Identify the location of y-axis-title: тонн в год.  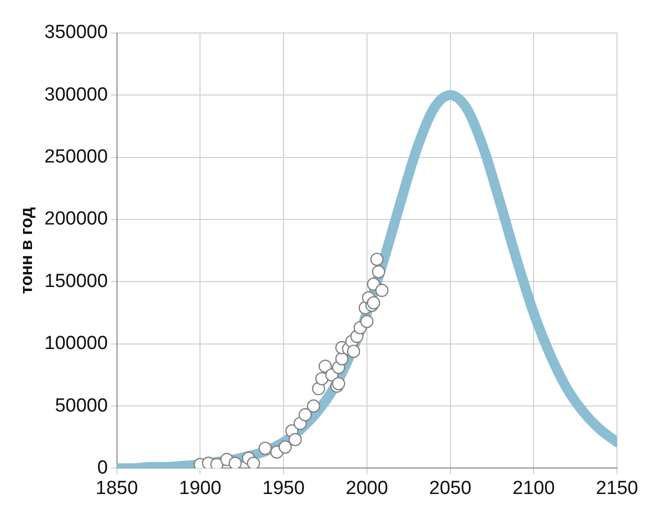
(26, 250).